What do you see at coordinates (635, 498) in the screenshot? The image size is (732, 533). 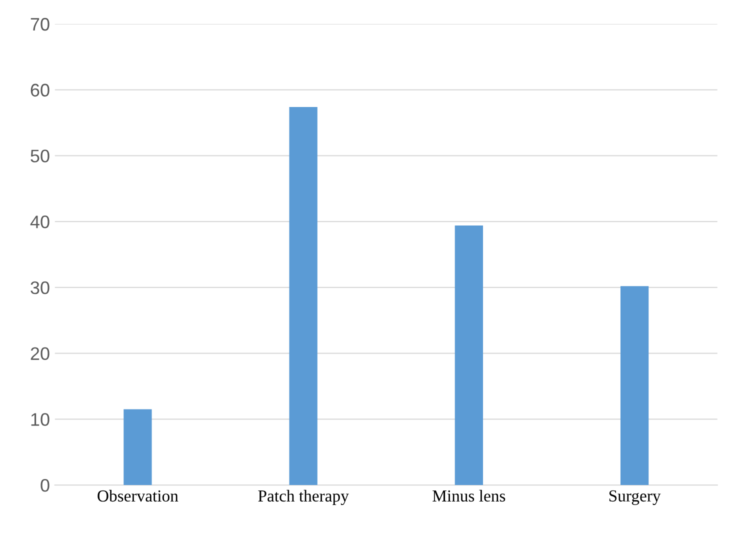 I see `x-tick-label: Surgery` at bounding box center [635, 498].